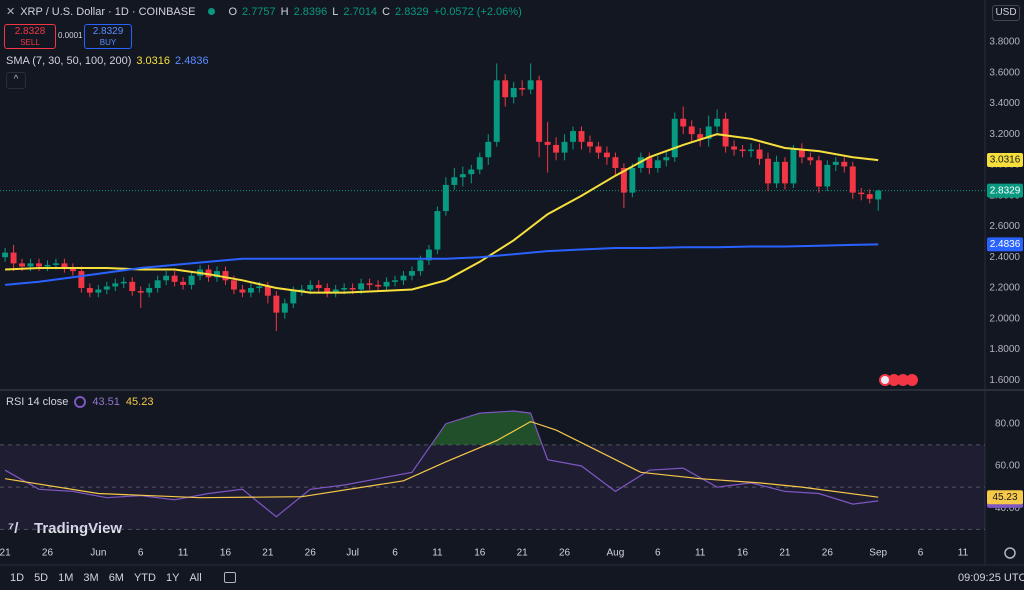  Describe the element at coordinates (233, 11) in the screenshot. I see `open-label: O` at that location.